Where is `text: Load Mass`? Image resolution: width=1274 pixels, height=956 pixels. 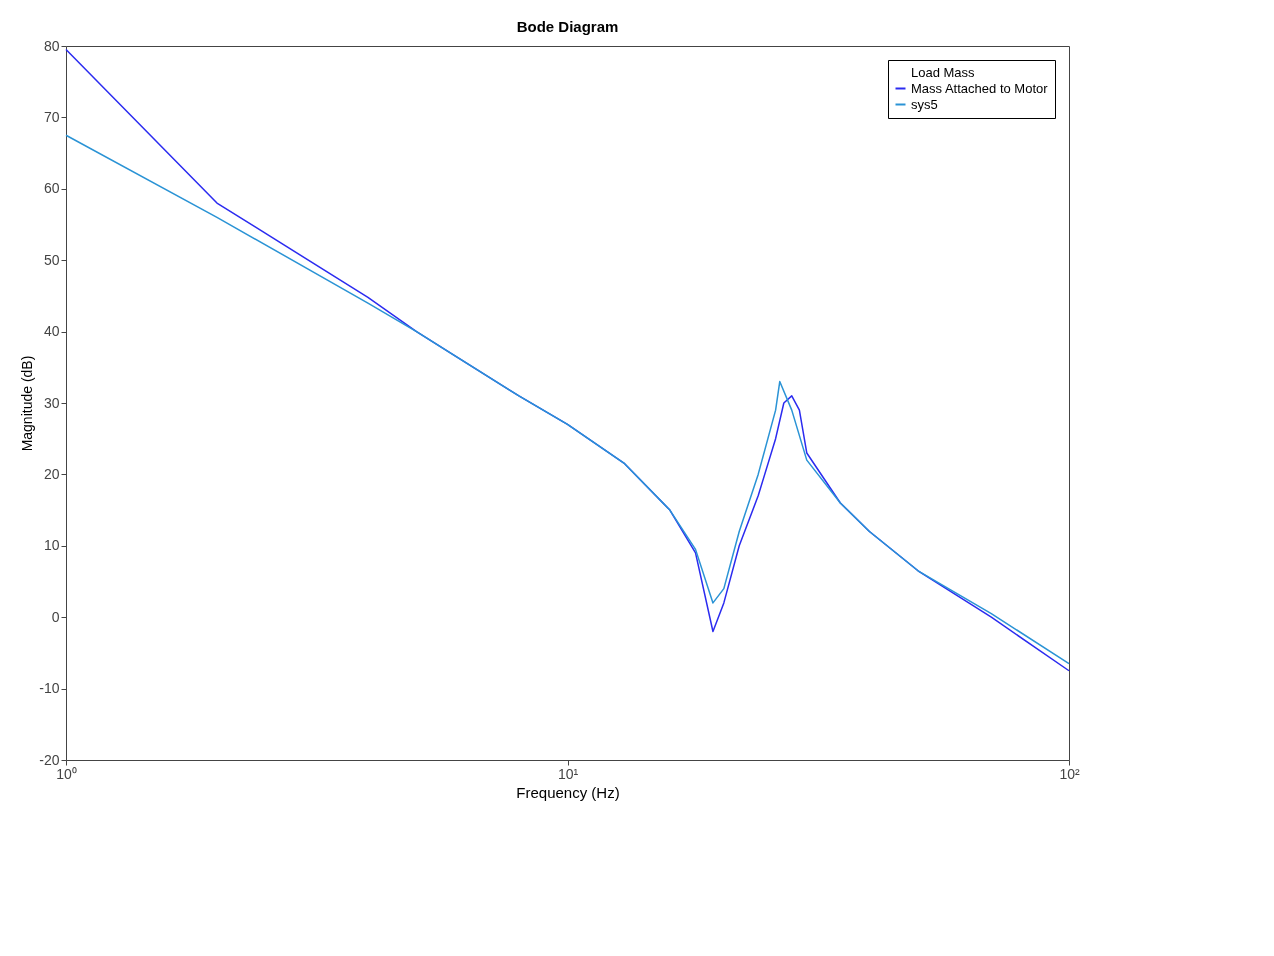
text: Load Mass is located at coordinates (943, 72).